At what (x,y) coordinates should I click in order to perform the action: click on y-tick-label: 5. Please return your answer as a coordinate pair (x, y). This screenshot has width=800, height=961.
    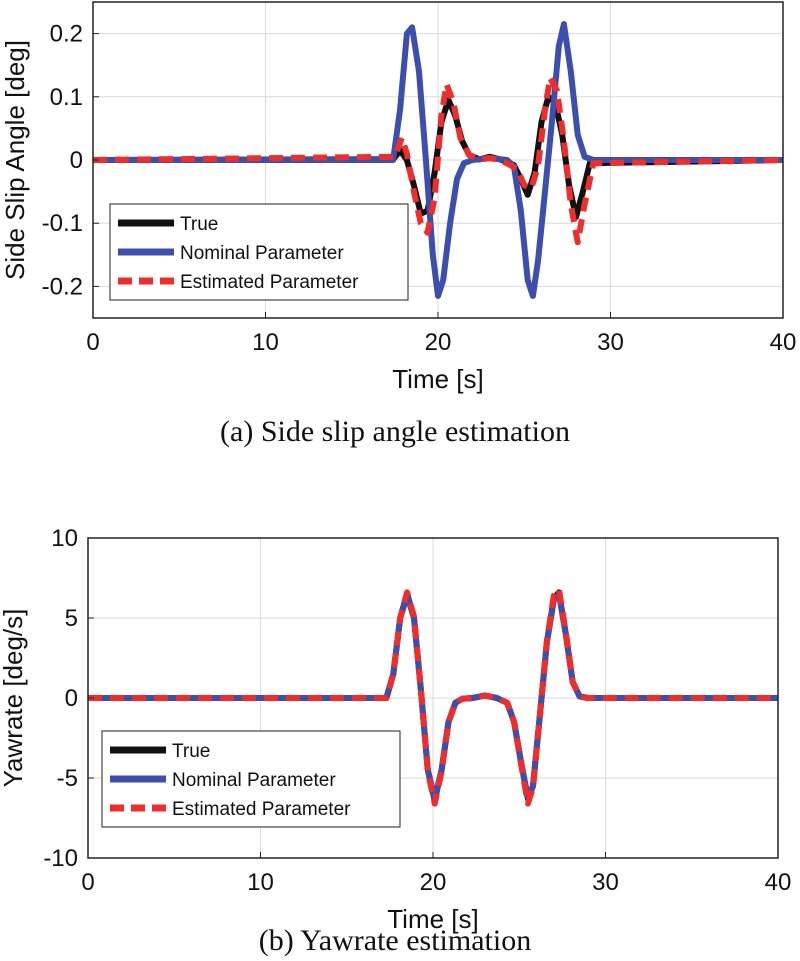
    Looking at the image, I should click on (71, 618).